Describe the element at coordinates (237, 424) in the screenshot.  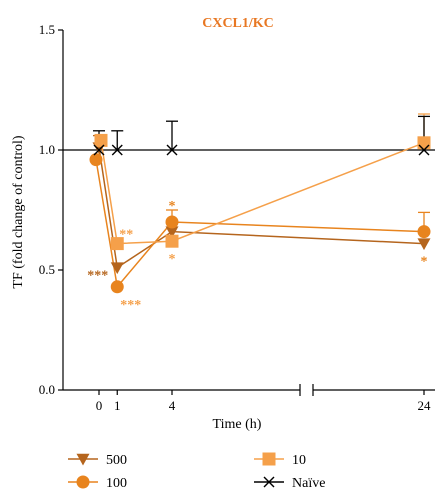
I see `x-axis-title: Time (h)` at that location.